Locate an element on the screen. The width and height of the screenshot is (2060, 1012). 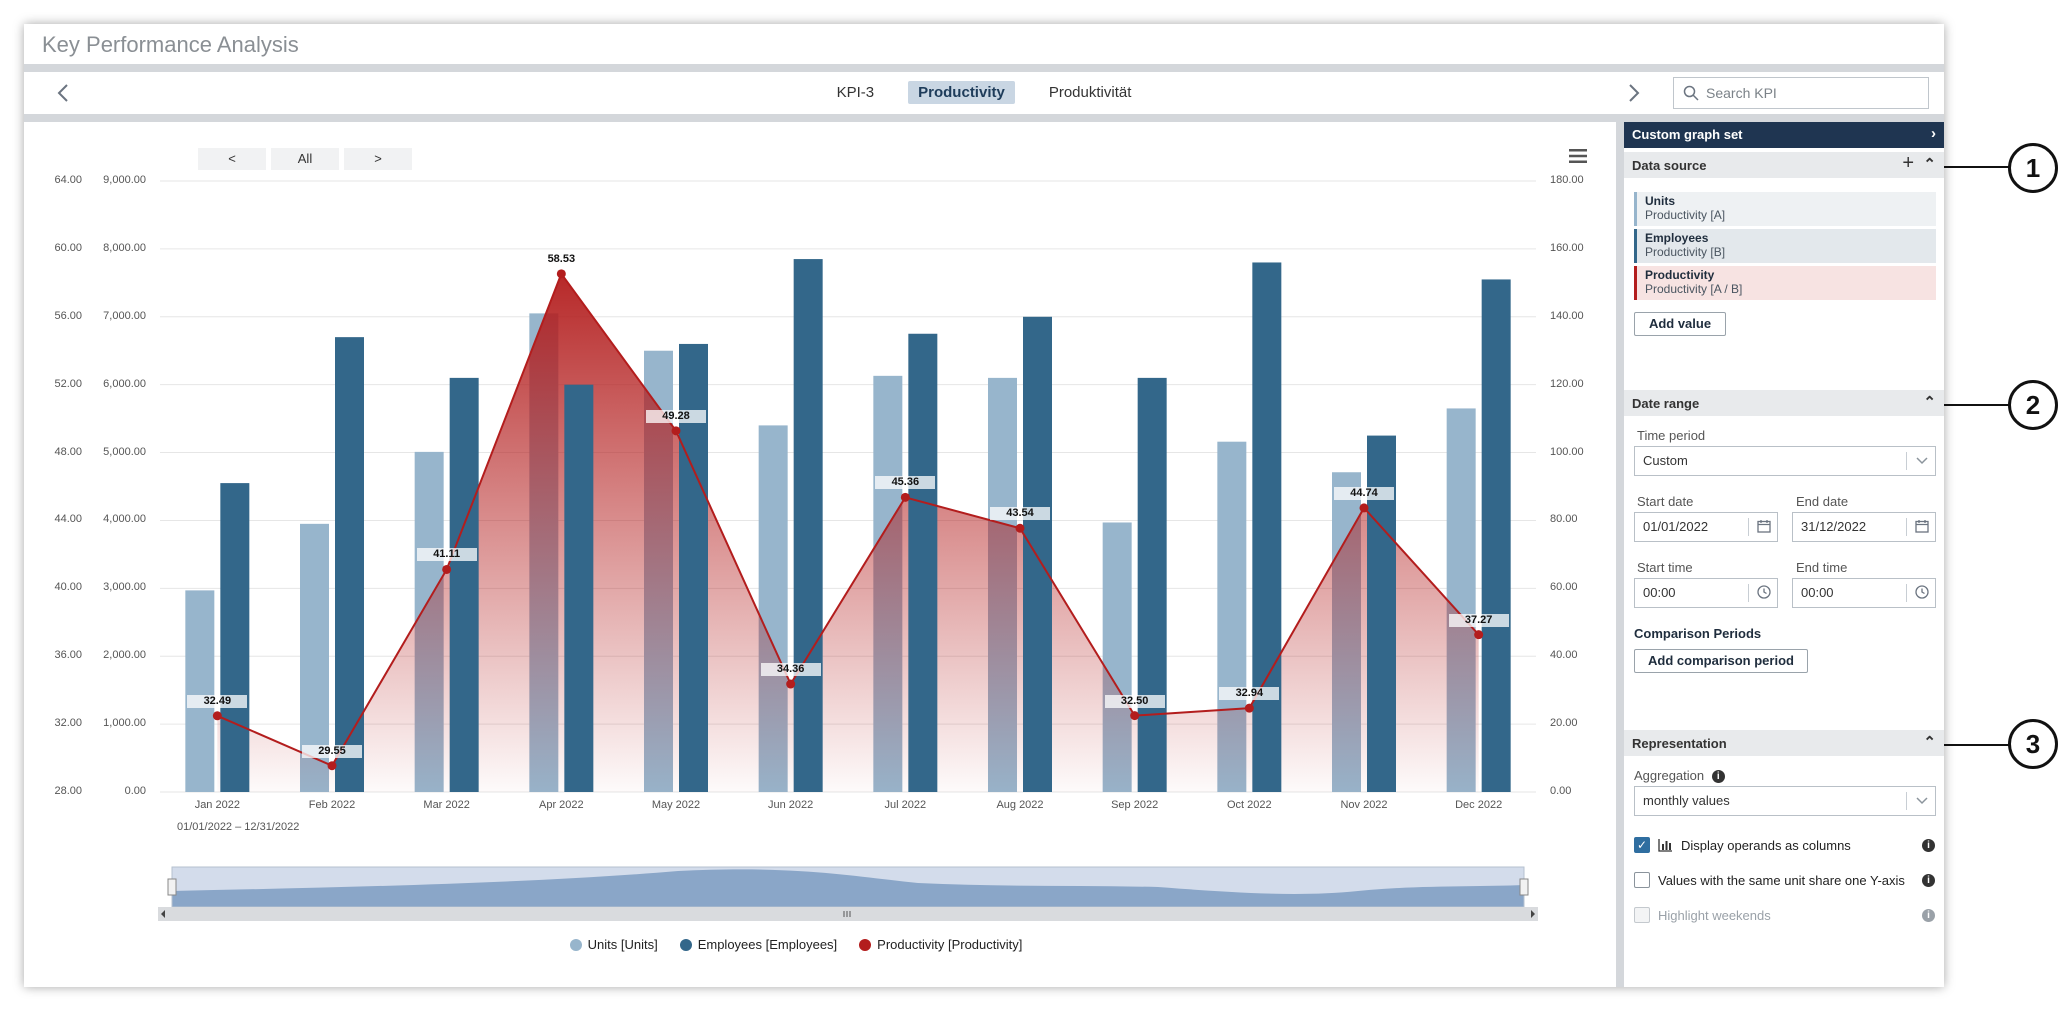
menu-icon is located at coordinates (1578, 156).